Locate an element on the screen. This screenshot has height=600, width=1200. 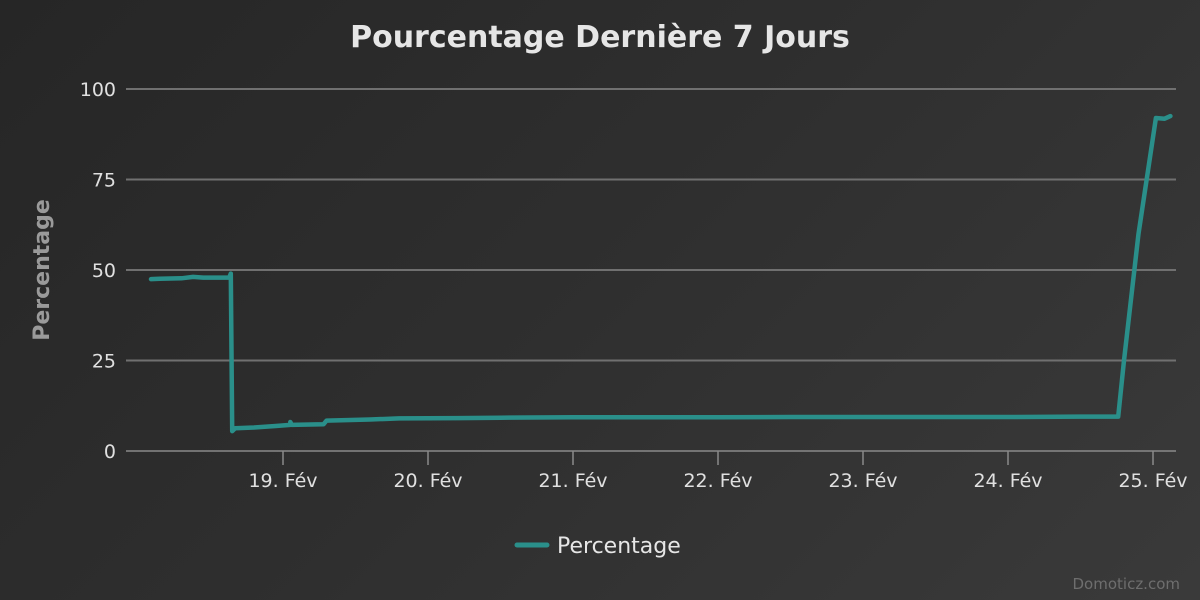
x-tick-label: 25. Fév is located at coordinates (1152, 481).